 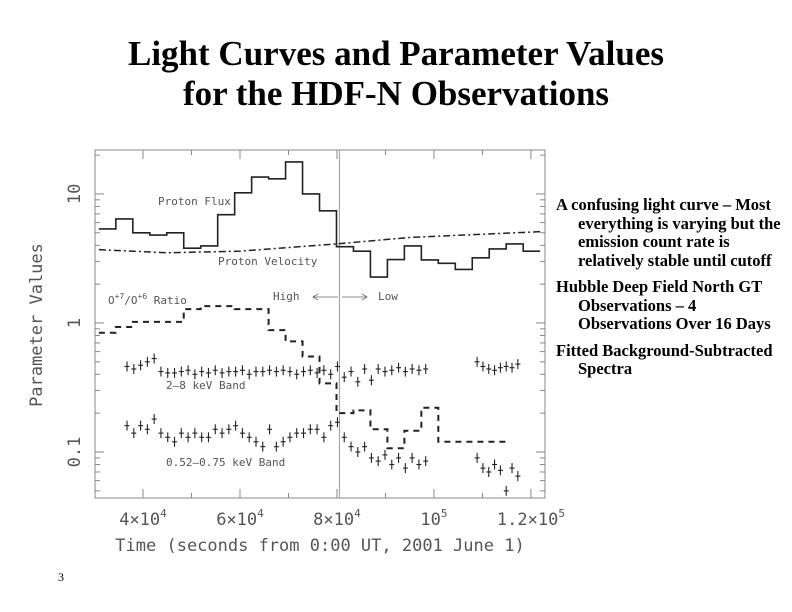 What do you see at coordinates (75, 194) in the screenshot?
I see `y-tick-label: 10` at bounding box center [75, 194].